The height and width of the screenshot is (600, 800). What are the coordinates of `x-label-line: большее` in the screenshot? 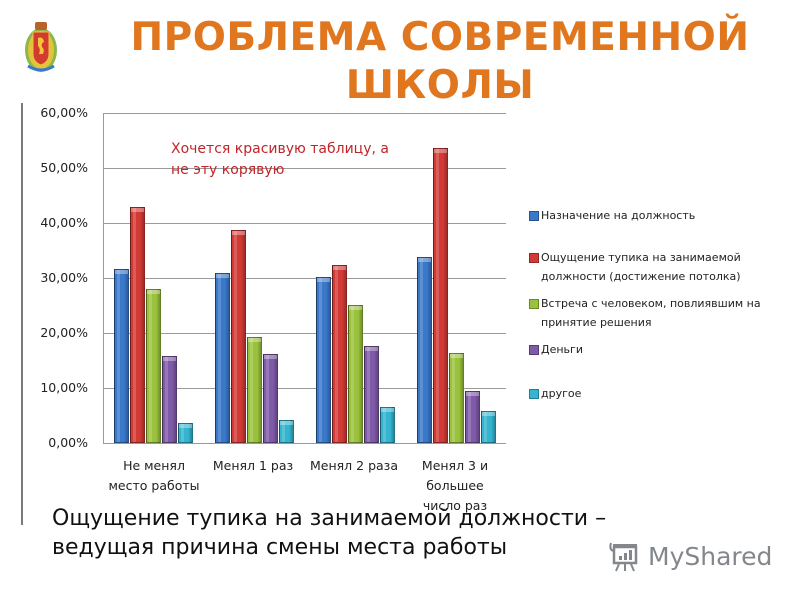 It's located at (455, 485).